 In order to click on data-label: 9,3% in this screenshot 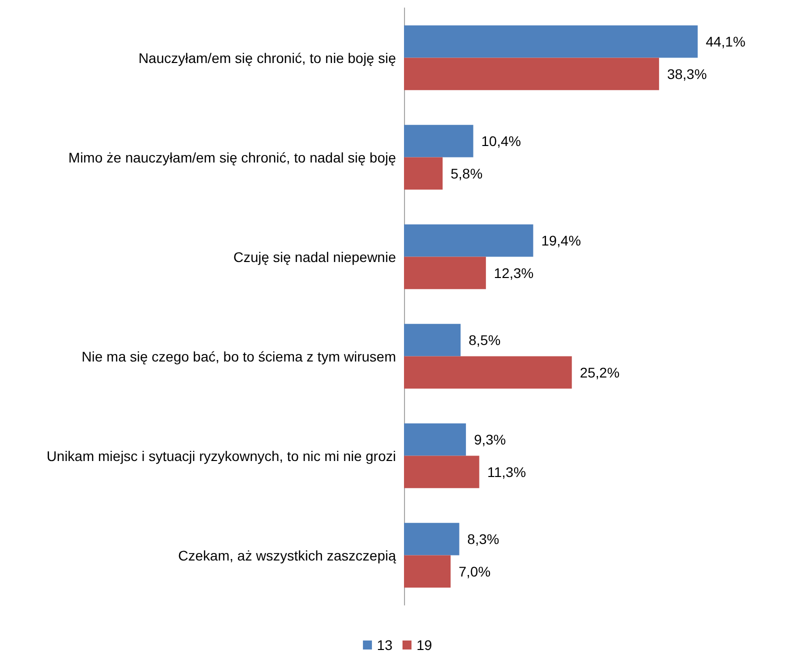, I will do `click(490, 440)`.